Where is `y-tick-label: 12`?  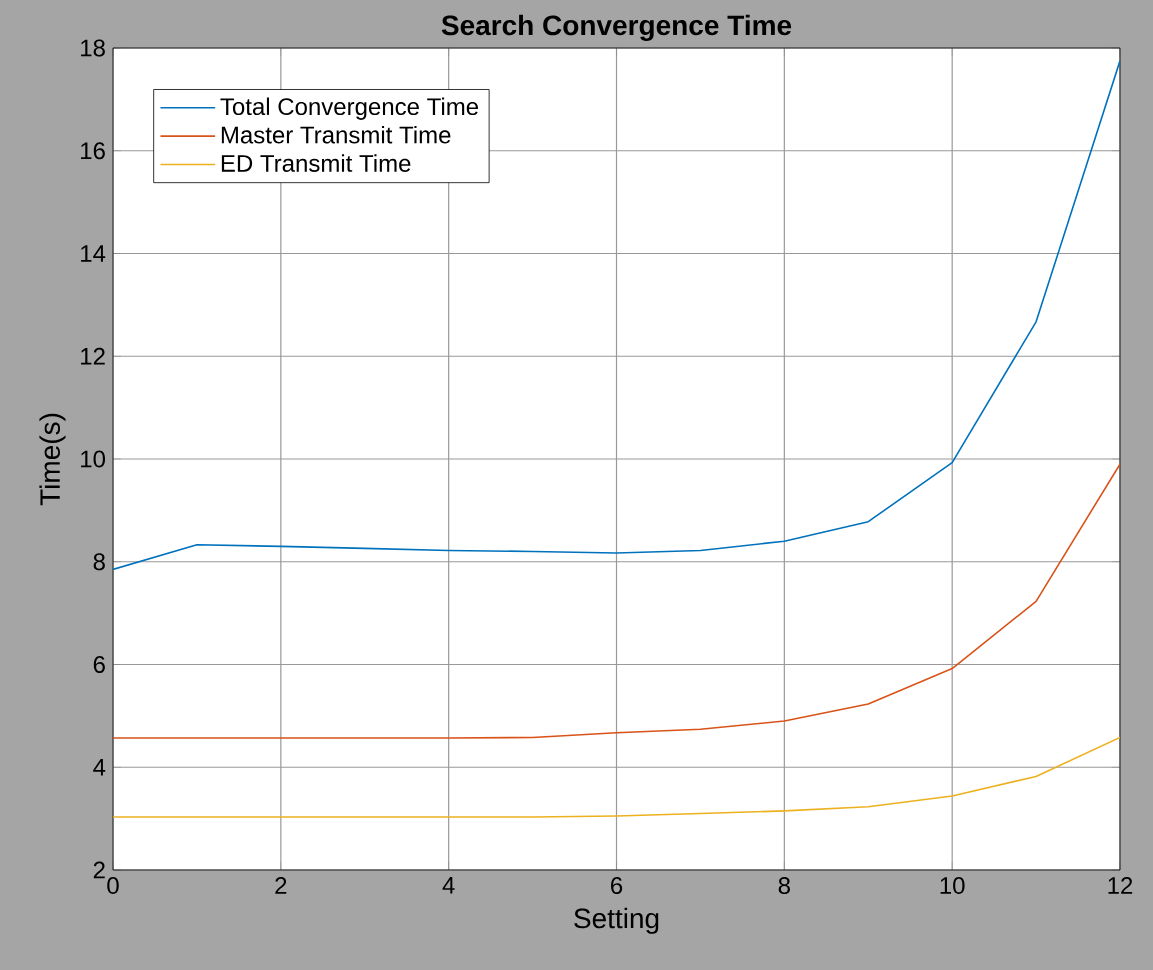
y-tick-label: 12 is located at coordinates (93, 356).